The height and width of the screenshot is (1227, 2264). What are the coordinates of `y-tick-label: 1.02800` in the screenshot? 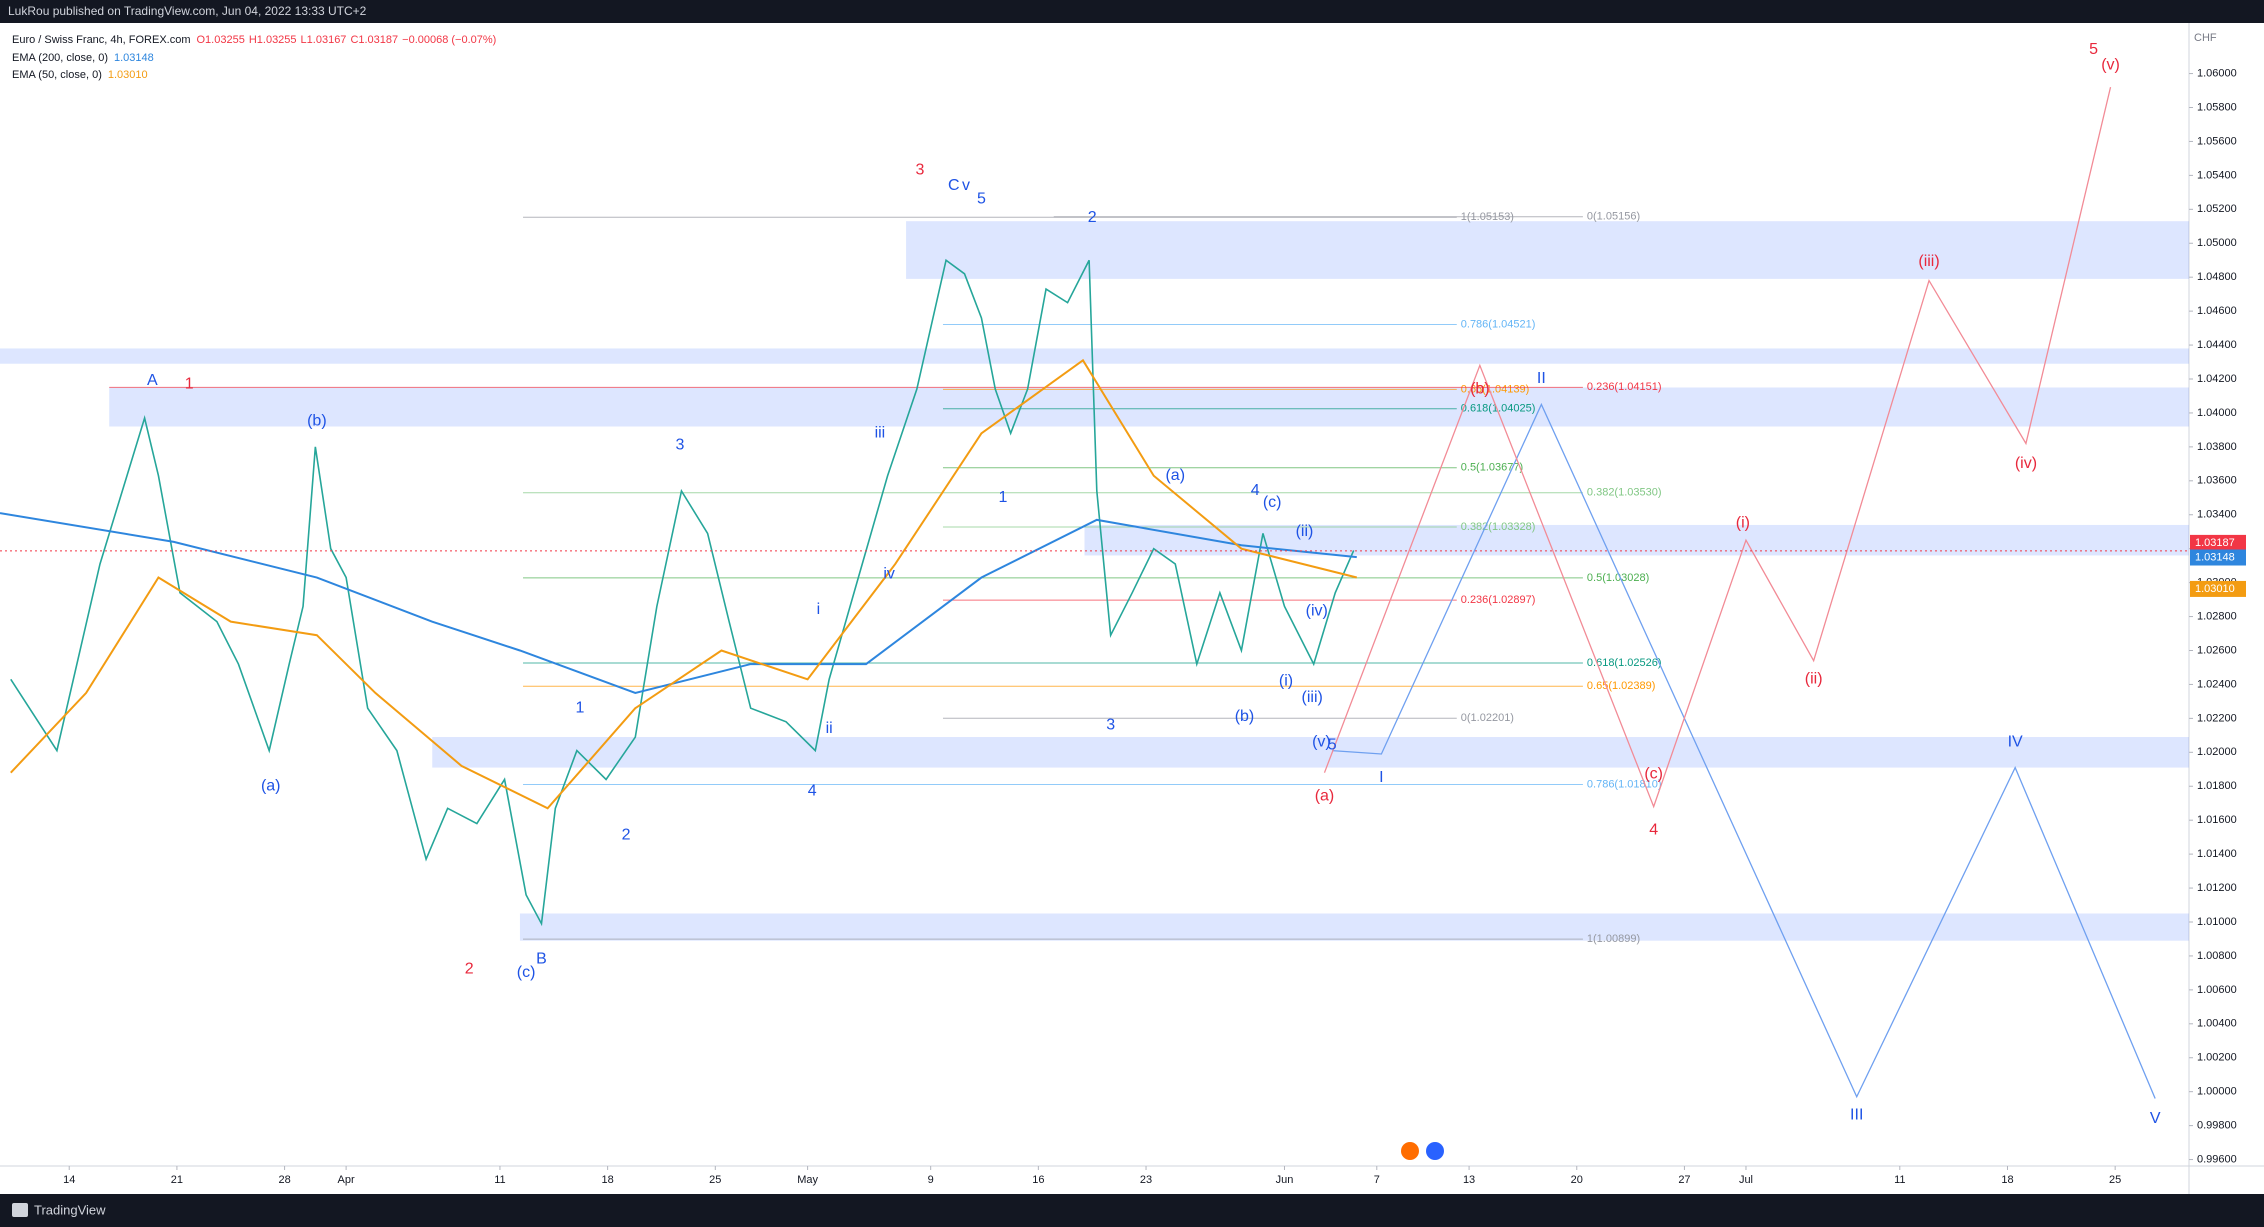 It's located at (2217, 616).